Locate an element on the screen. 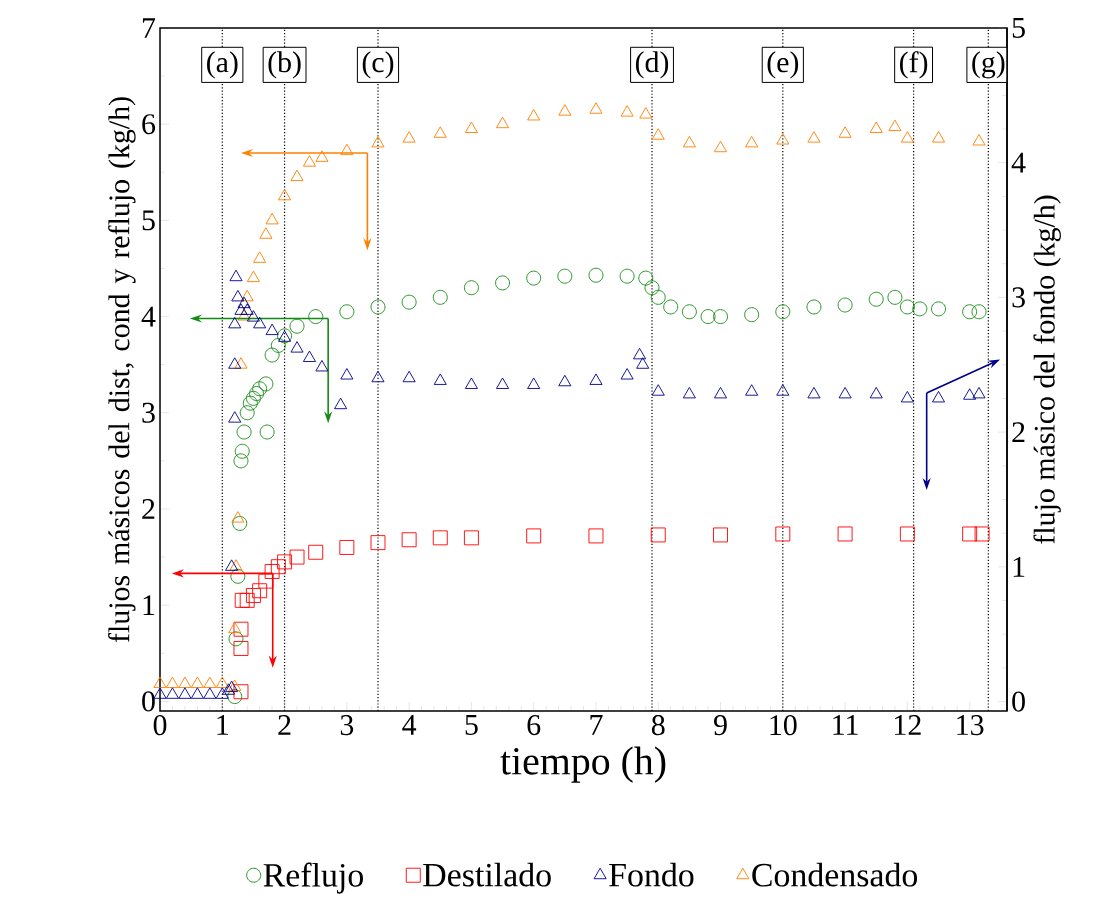  ref-line-label: (a) is located at coordinates (222, 65).